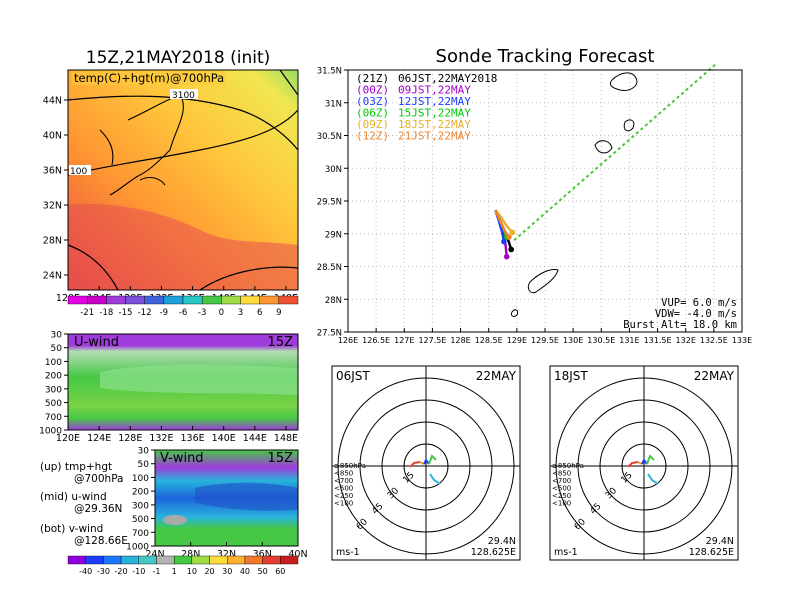  What do you see at coordinates (353, 376) in the screenshot?
I see `hodograph-time: 06JST` at bounding box center [353, 376].